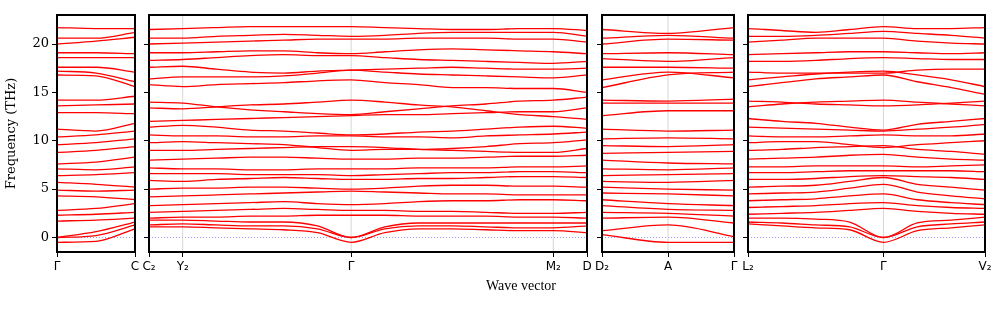  What do you see at coordinates (40, 91) in the screenshot?
I see `y-tick-label: 15` at bounding box center [40, 91].